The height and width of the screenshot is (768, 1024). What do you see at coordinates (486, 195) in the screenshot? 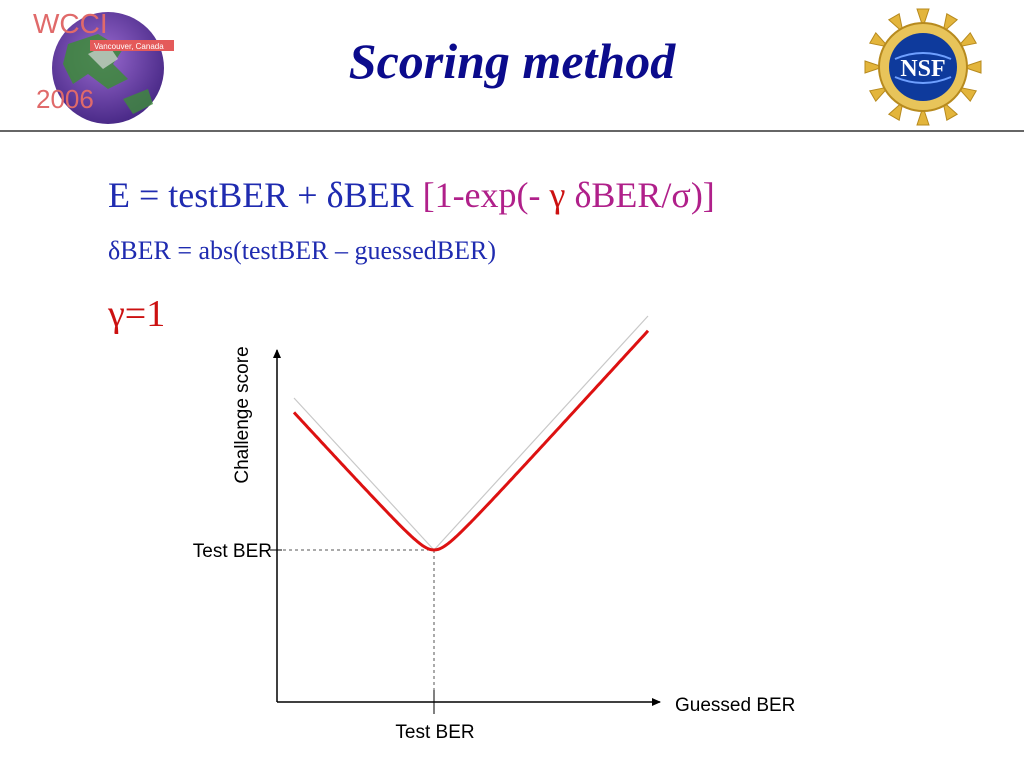
I see `formula-bracket-open: [1-exp(-` at bounding box center [486, 195].